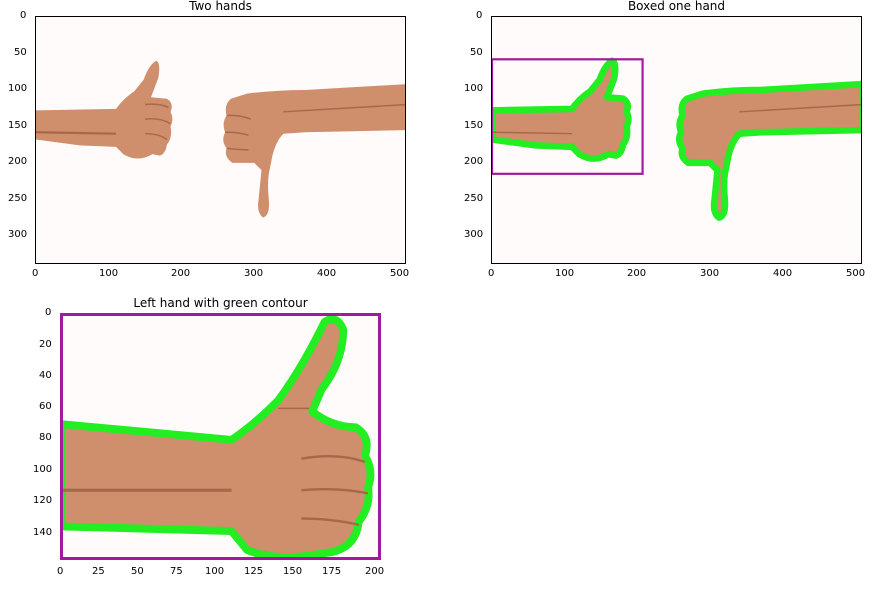  I want to click on cropped-hand-image, so click(218, 437).